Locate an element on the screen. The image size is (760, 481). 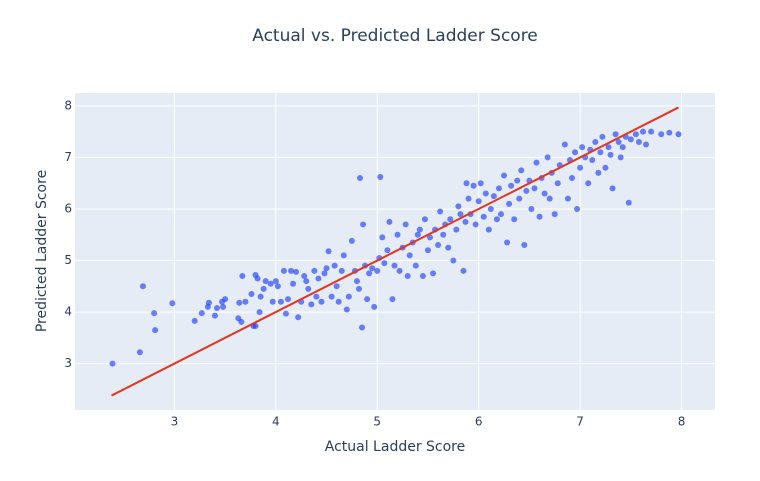
x-tick-label: 6 is located at coordinates (479, 422).